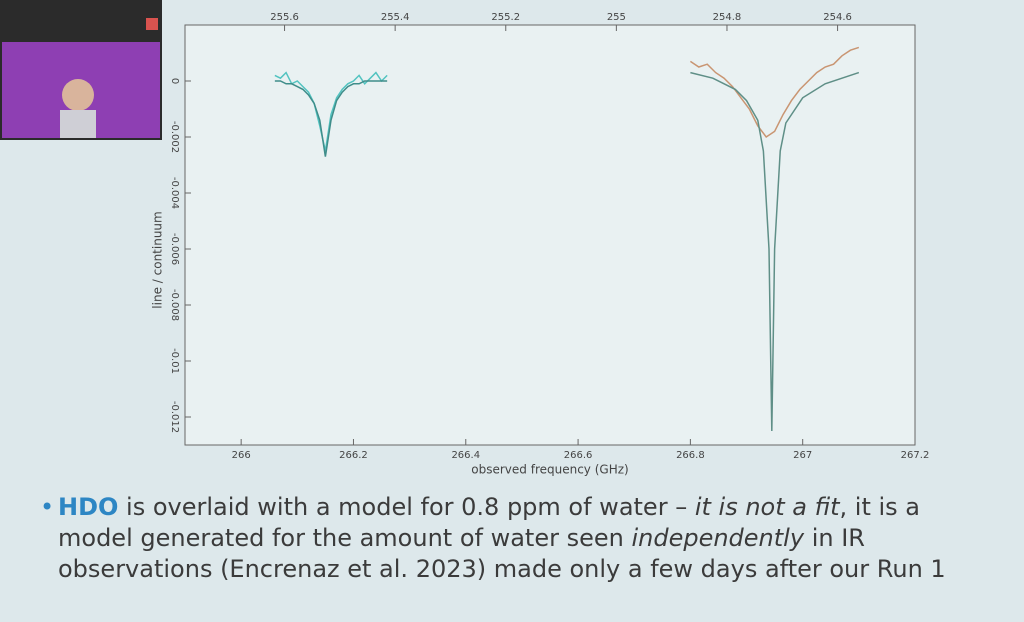  I want to click on x-tick-label: 266, so click(241, 455).